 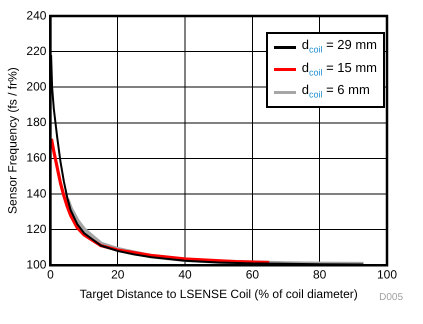 I want to click on legend-label: d$_{coil}$ = 6 mm, so click(x=336, y=91).